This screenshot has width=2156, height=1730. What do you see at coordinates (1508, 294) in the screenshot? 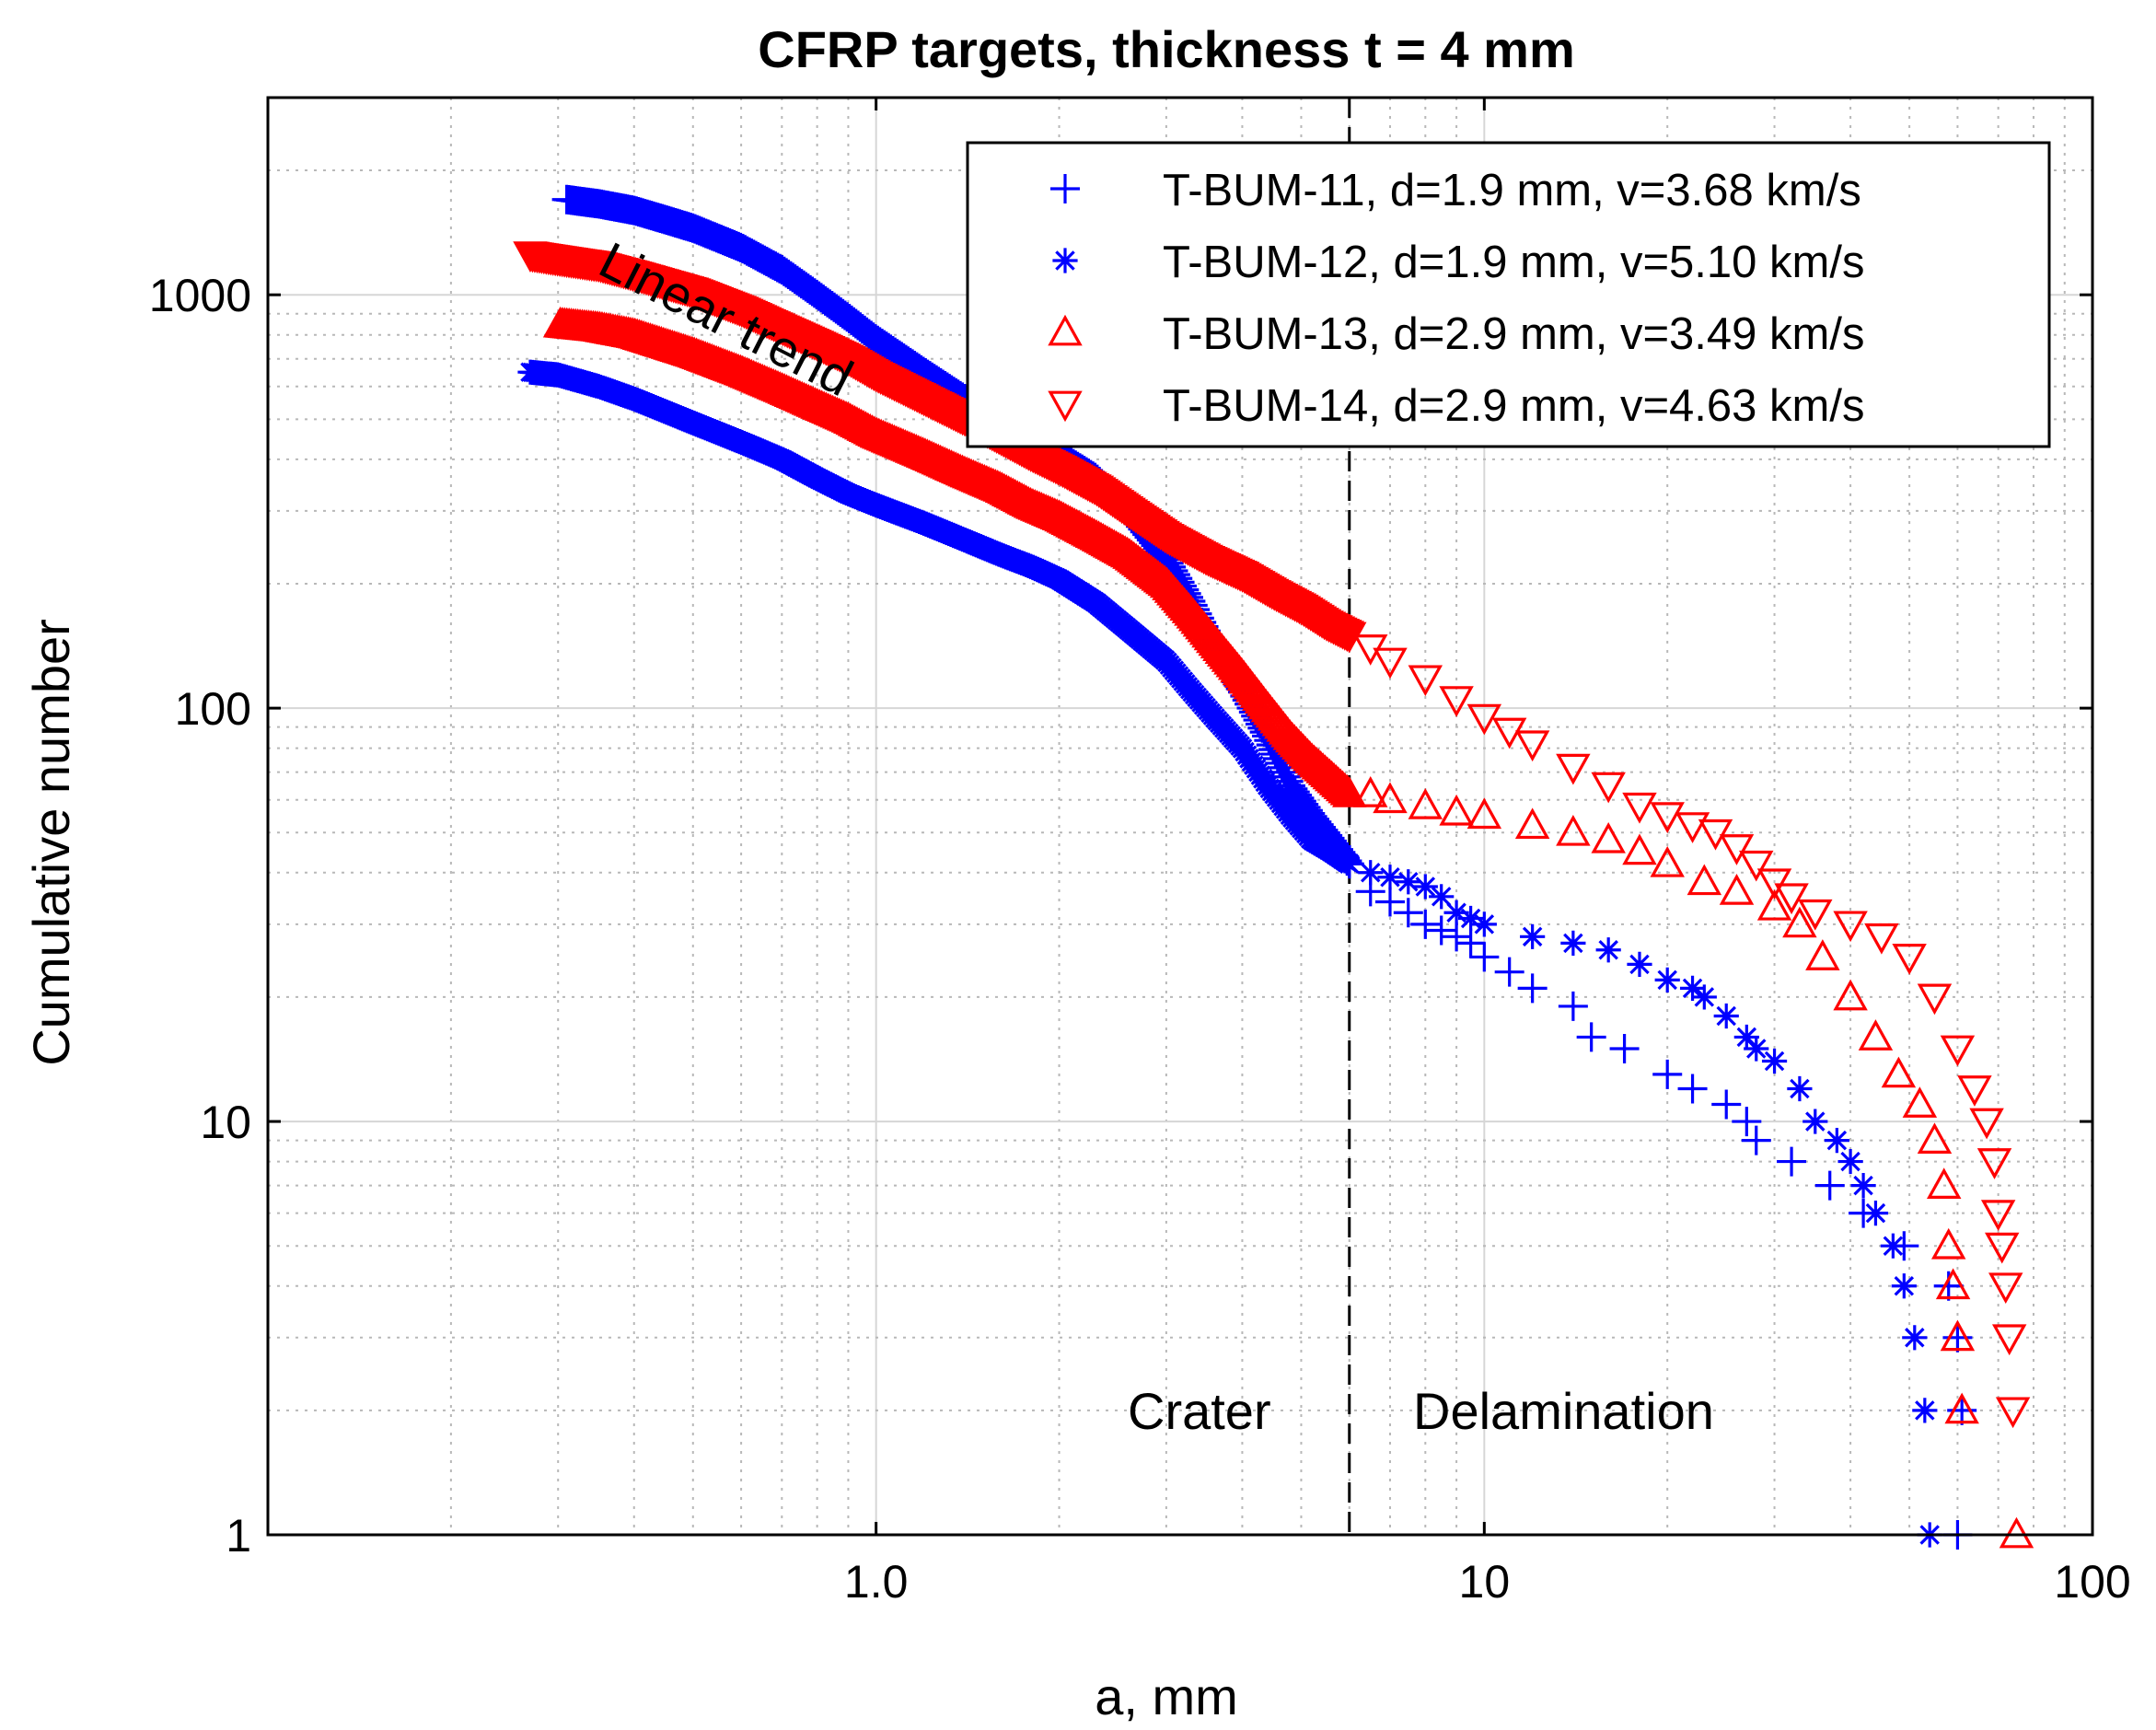
I see `legend-box` at bounding box center [1508, 294].